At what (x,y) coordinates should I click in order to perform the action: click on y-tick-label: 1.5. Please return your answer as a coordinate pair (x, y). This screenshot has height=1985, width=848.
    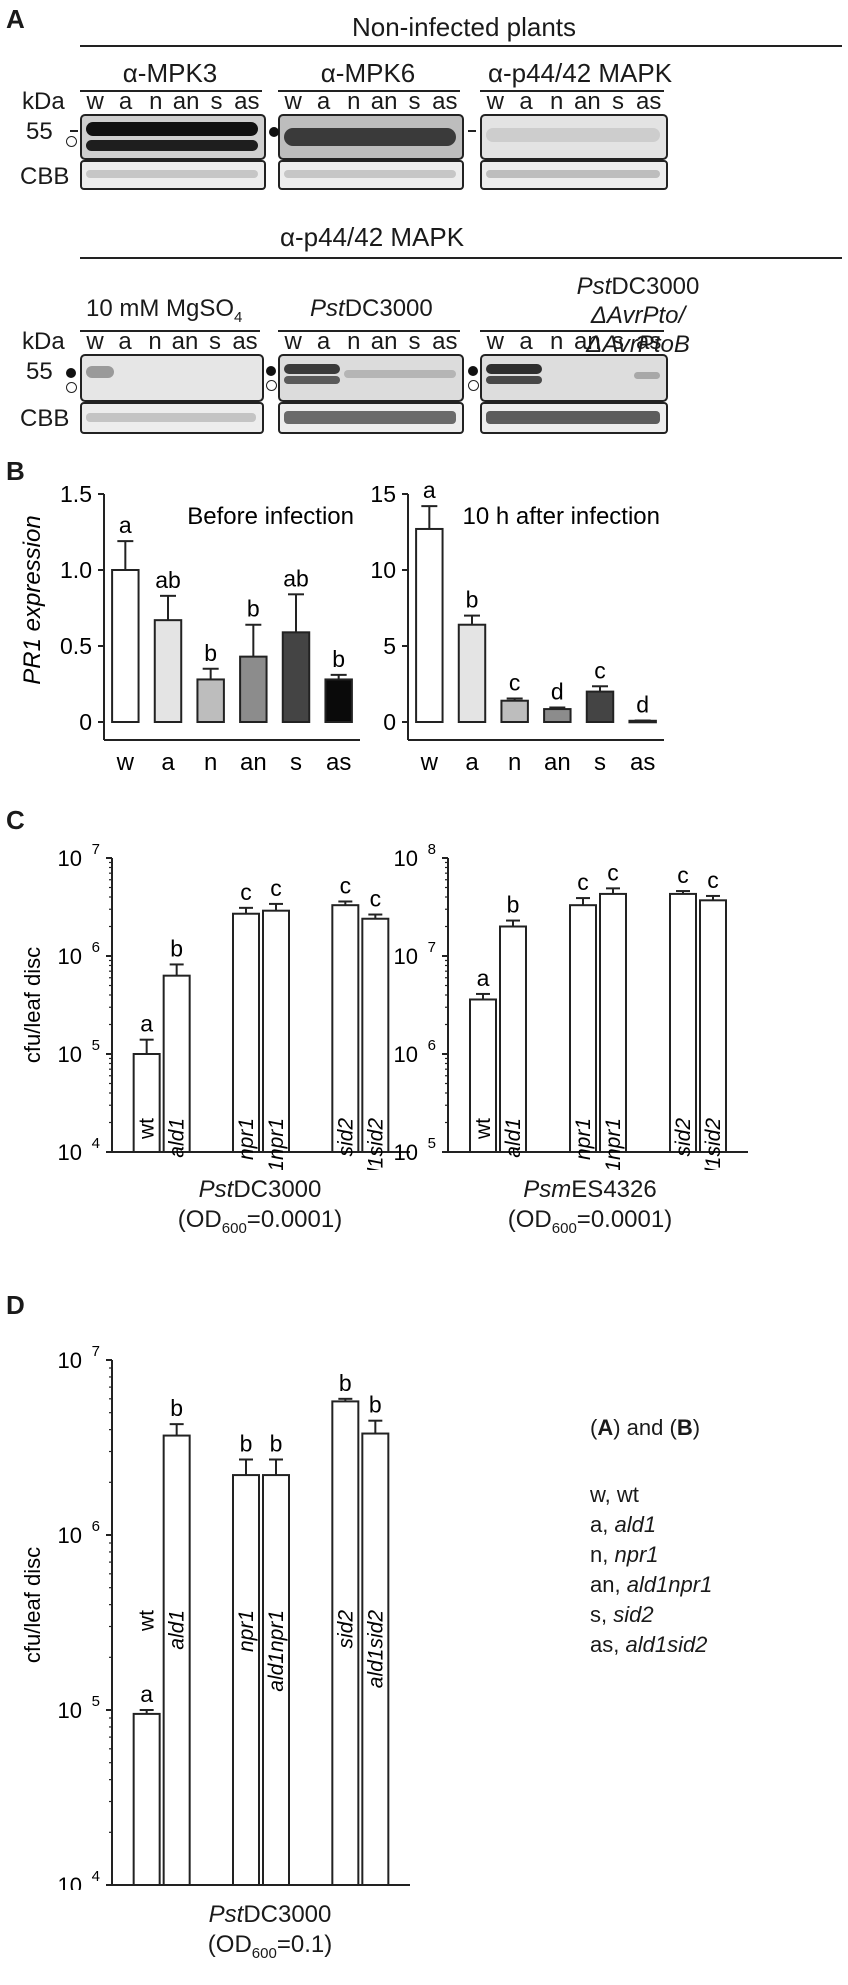
    Looking at the image, I should click on (76, 494).